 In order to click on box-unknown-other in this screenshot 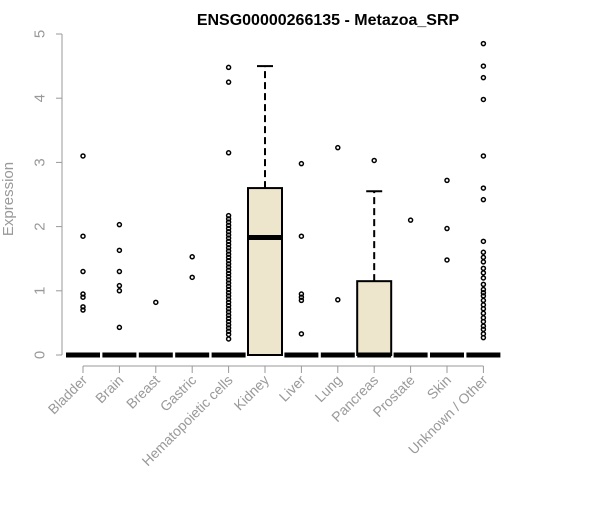, I will do `click(483, 199)`.